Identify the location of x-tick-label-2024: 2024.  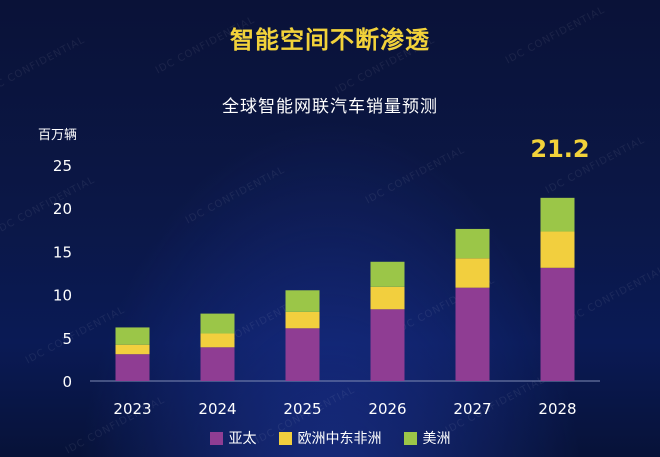
(217, 409).